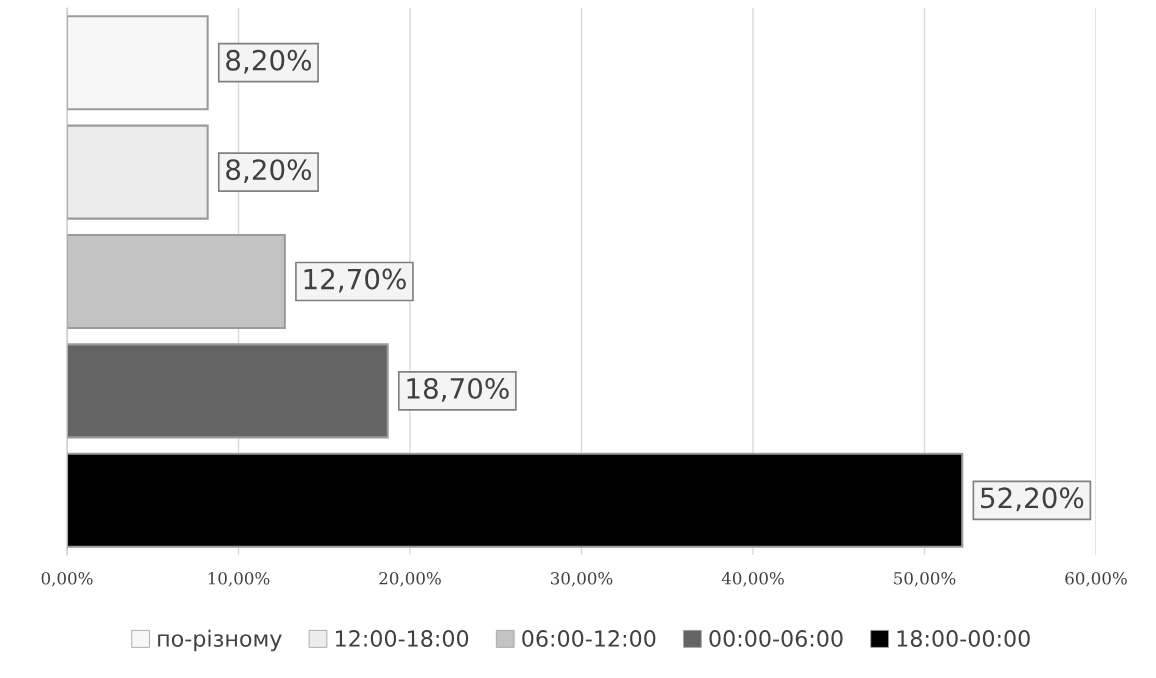  Describe the element at coordinates (402, 638) in the screenshot. I see `legend-label: 12:00-18:00` at that location.